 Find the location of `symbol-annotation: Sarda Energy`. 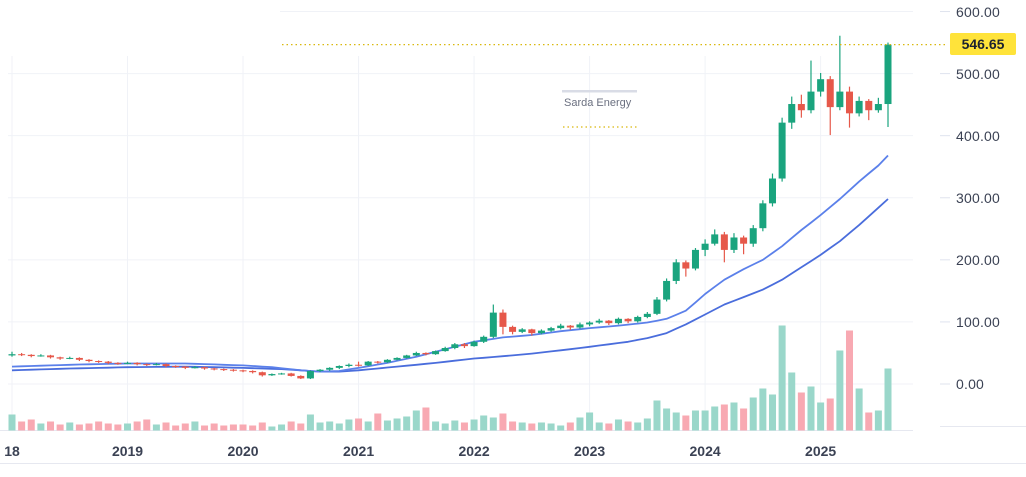

symbol-annotation: Sarda Energy is located at coordinates (598, 103).